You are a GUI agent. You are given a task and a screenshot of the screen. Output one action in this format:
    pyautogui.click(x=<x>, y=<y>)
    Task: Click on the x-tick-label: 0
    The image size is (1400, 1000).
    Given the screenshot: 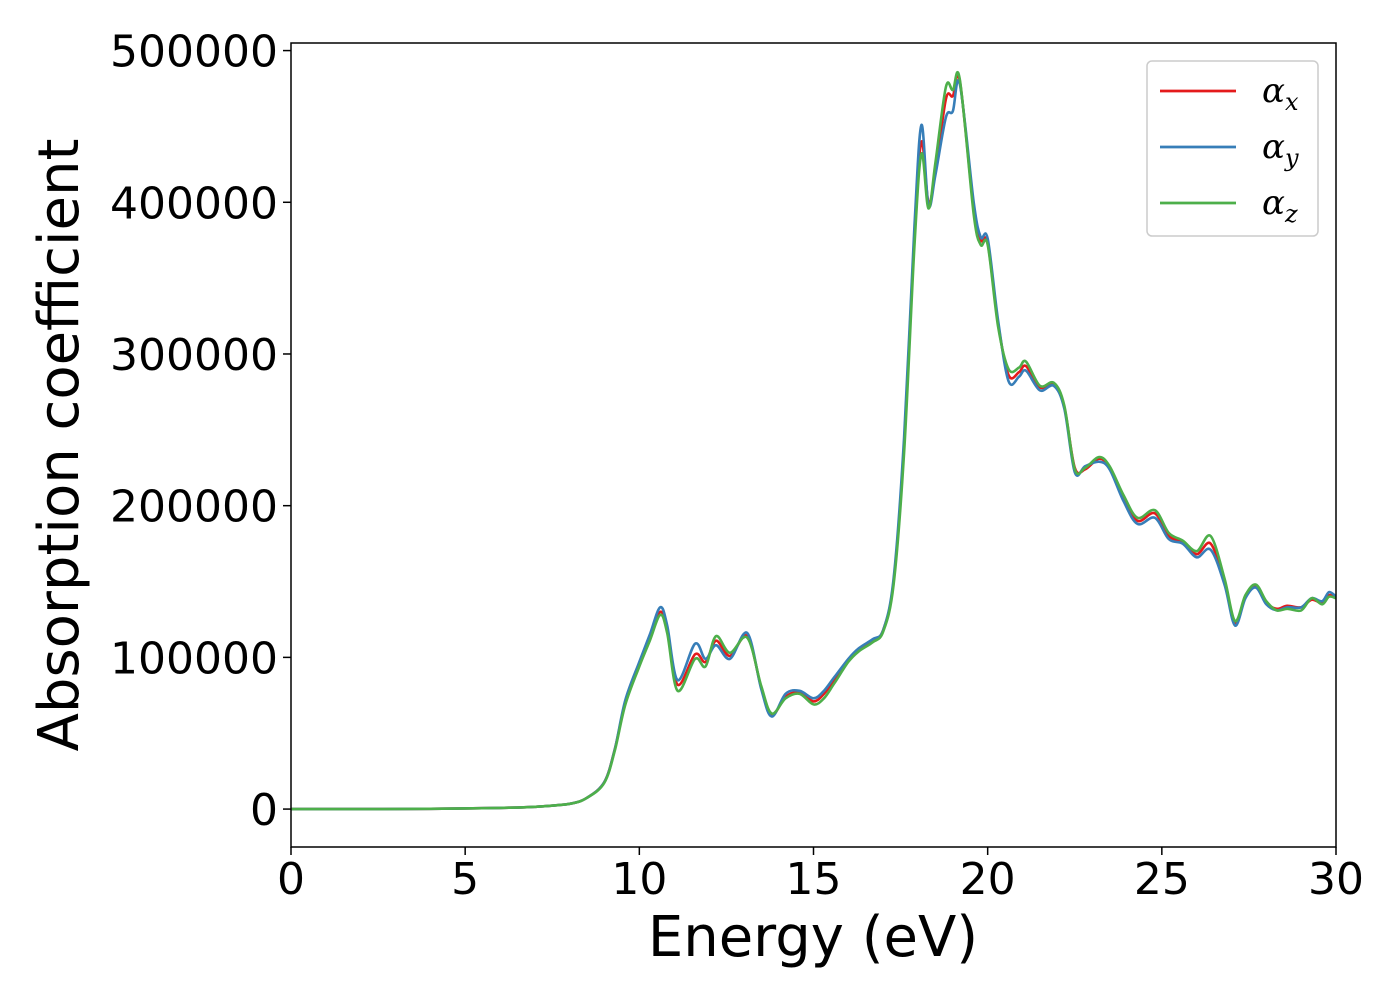 What is the action you would take?
    pyautogui.click(x=291, y=879)
    